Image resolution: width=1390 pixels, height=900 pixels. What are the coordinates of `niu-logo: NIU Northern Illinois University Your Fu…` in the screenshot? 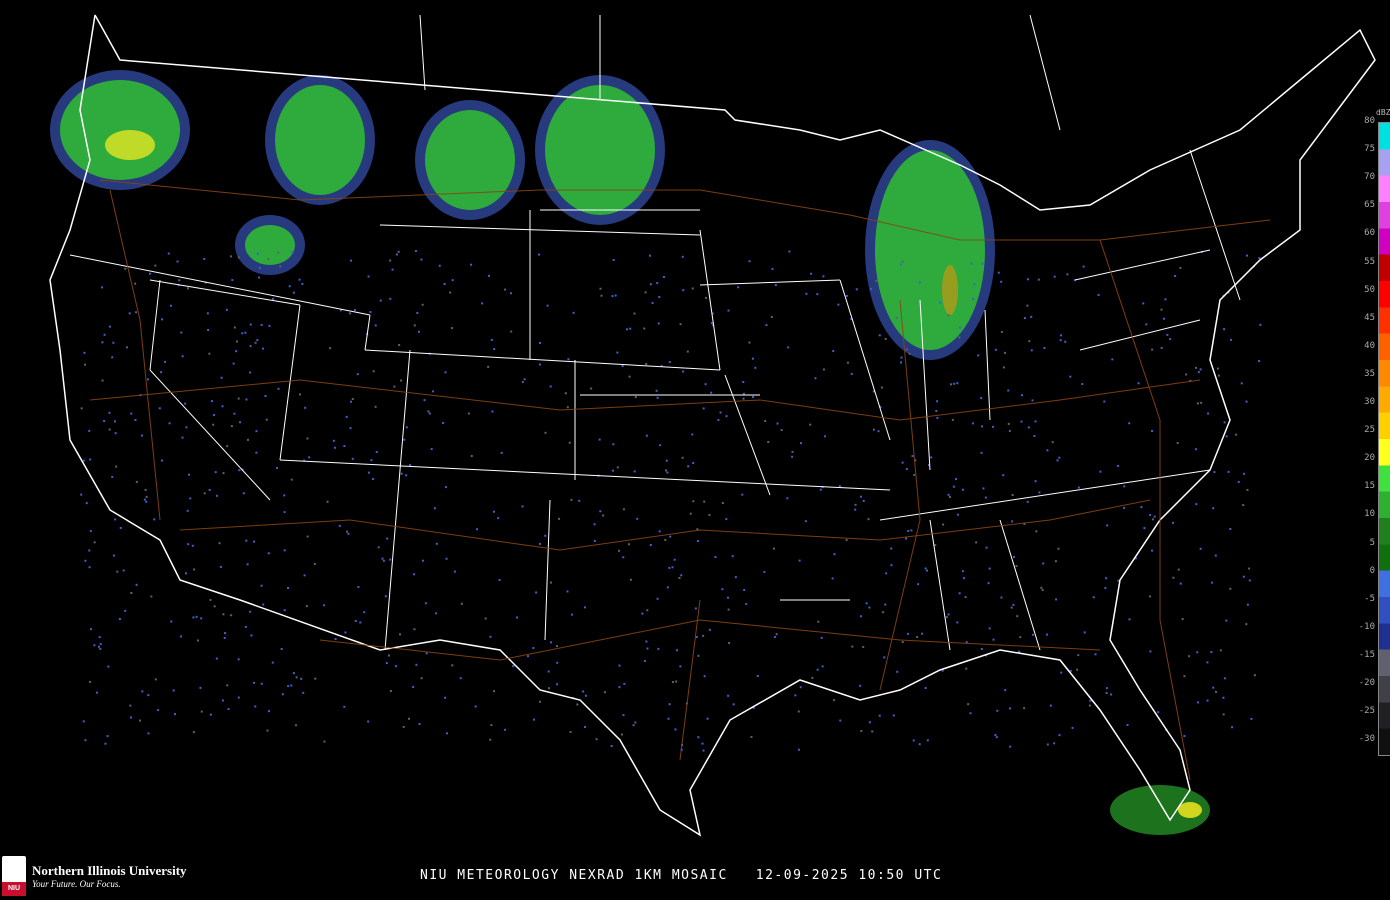 It's located at (94, 876).